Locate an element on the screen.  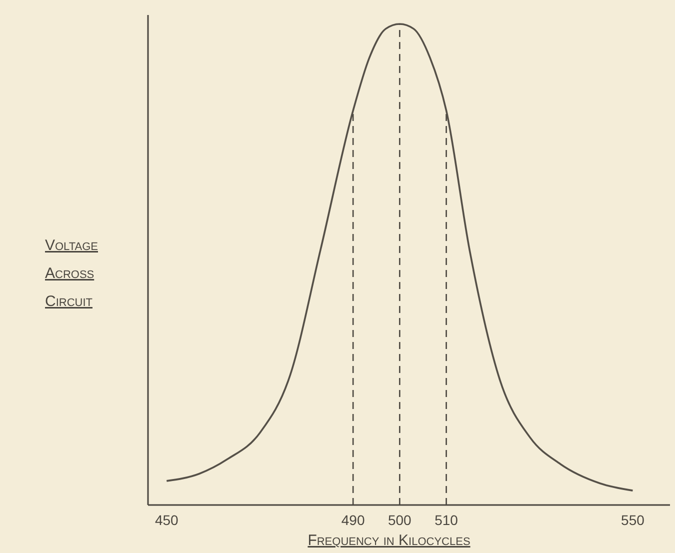
x-tick-label: 510 is located at coordinates (446, 520).